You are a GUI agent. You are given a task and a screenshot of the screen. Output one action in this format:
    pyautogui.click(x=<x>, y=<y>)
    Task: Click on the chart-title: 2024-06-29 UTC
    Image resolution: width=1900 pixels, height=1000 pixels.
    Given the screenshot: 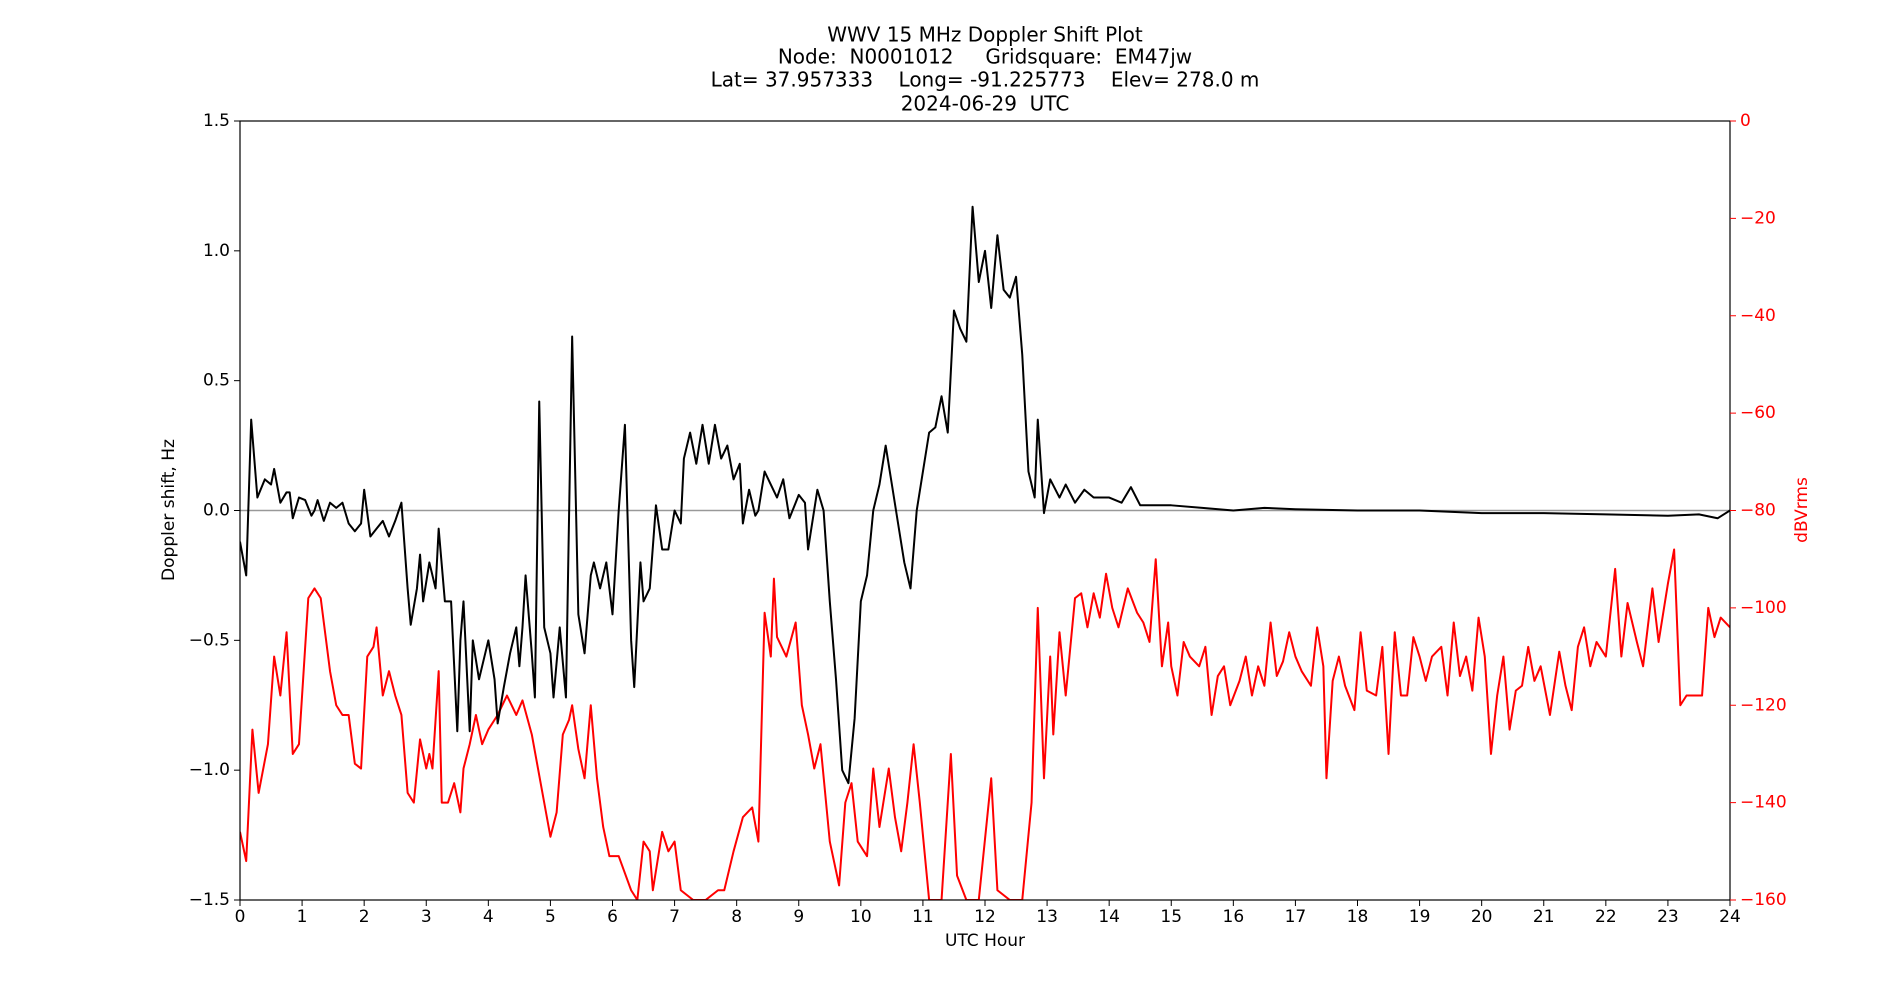 What is the action you would take?
    pyautogui.click(x=985, y=104)
    